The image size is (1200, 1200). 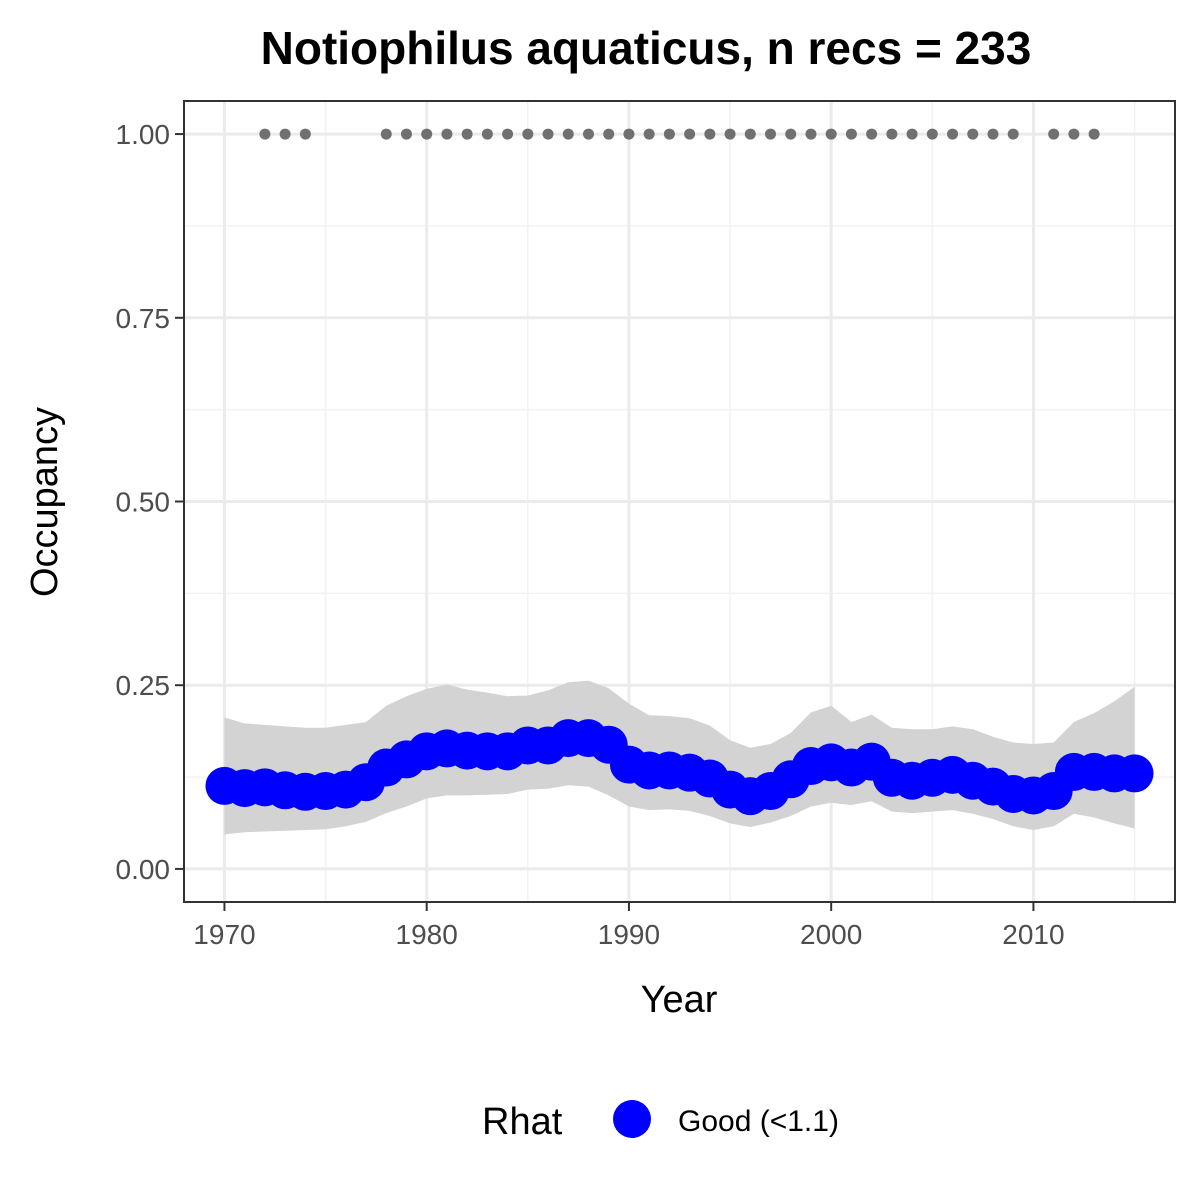 What do you see at coordinates (1033, 934) in the screenshot?
I see `x-tick-label: 2010` at bounding box center [1033, 934].